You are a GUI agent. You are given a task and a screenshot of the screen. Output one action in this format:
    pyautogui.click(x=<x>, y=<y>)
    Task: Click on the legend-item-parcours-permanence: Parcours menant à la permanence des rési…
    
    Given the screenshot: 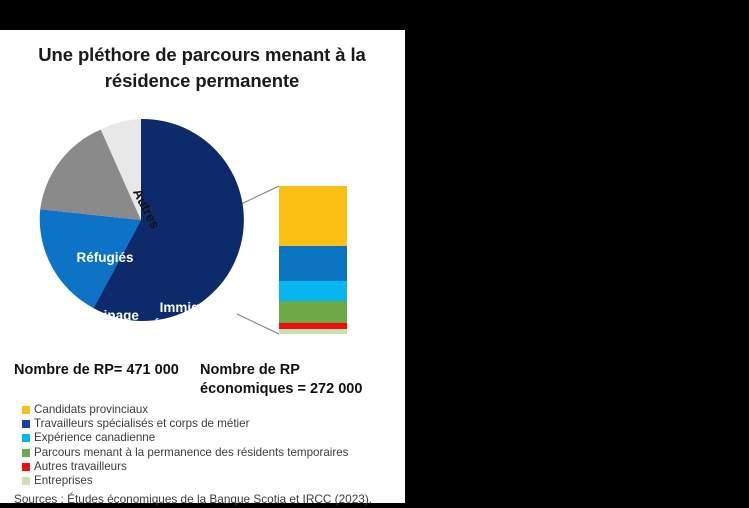 What is the action you would take?
    pyautogui.click(x=212, y=453)
    